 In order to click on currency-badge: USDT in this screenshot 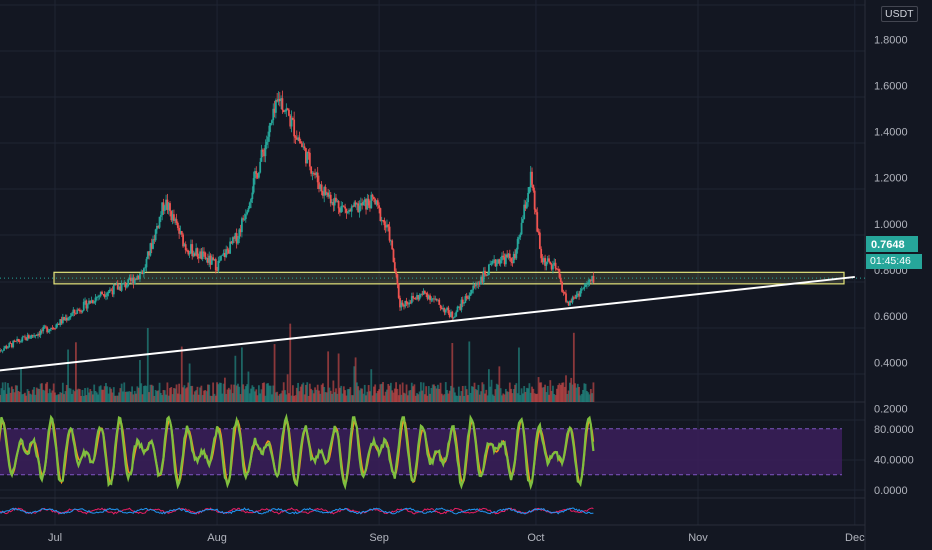, I will do `click(899, 14)`.